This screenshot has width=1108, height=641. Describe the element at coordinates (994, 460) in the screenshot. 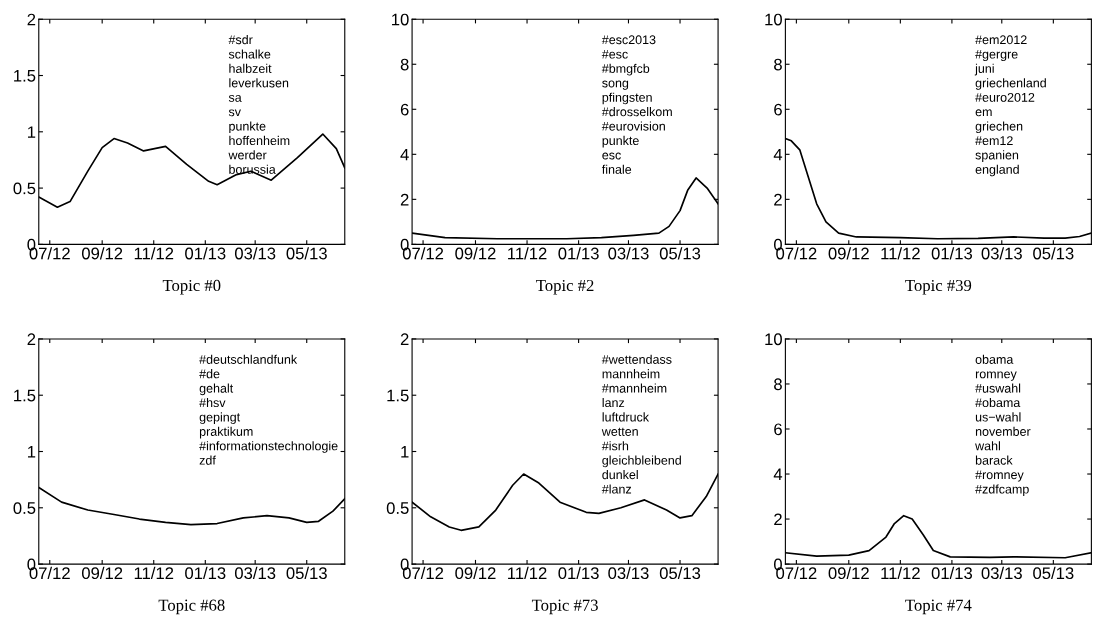

I see `annotation: barack` at that location.